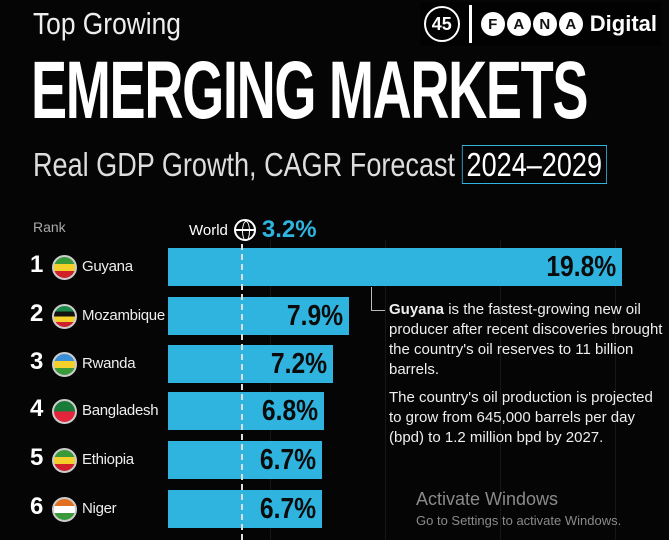 The width and height of the screenshot is (669, 540). I want to click on activation-link: Go to Settings to activate Windows., so click(519, 520).